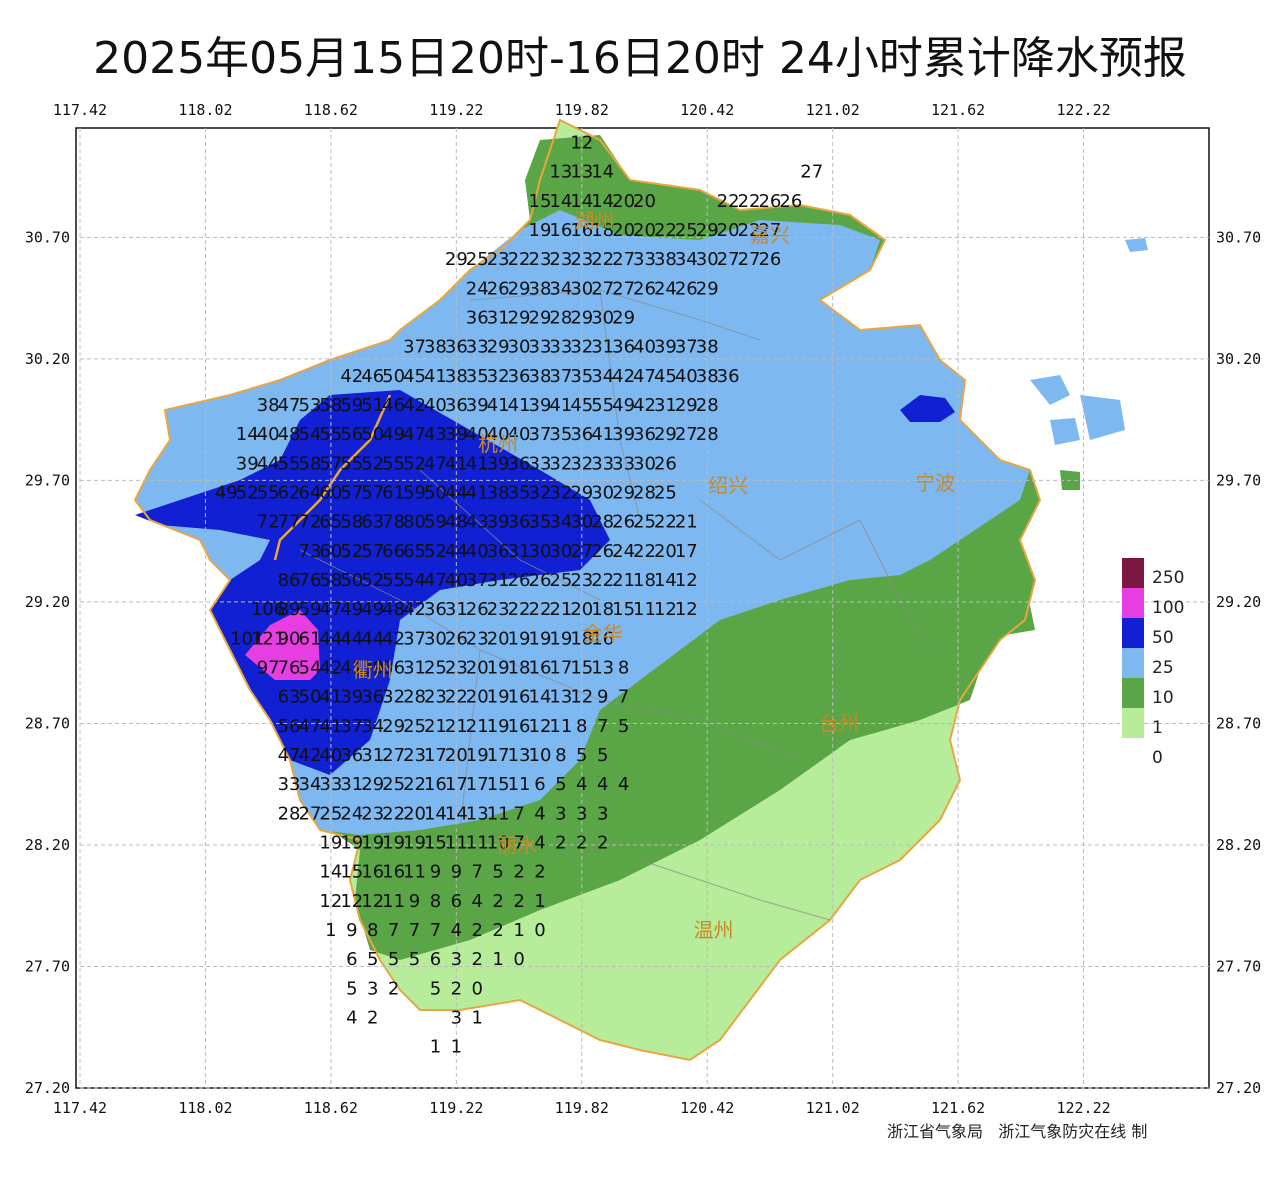 The image size is (1280, 1181). What do you see at coordinates (456, 726) in the screenshot?
I see `precip-value: 21` at bounding box center [456, 726].